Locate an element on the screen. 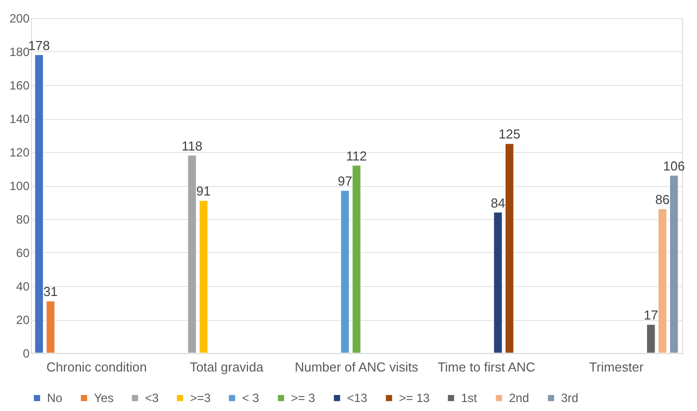  y-tick-label: 0 is located at coordinates (26, 353).